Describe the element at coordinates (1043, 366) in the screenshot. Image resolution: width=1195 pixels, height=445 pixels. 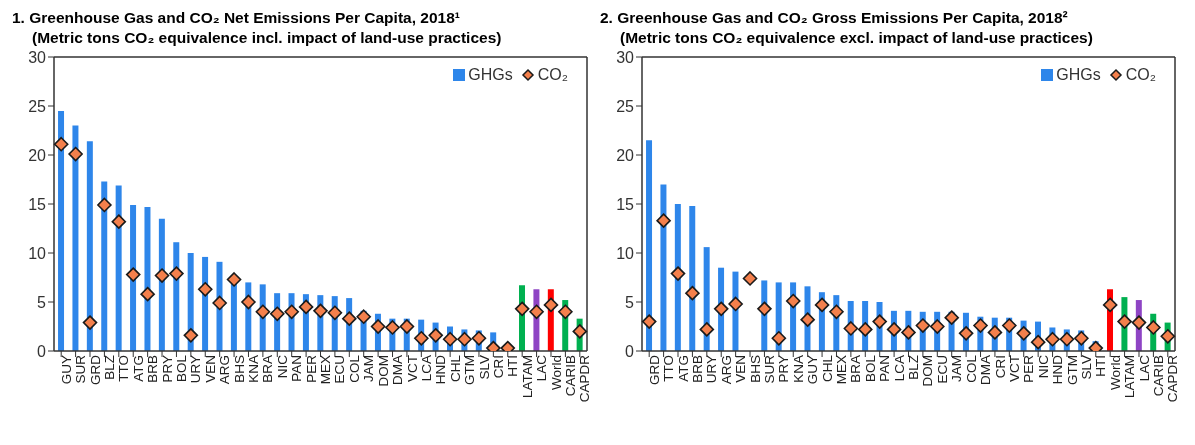
I see `x-tick-label: NIC` at that location.